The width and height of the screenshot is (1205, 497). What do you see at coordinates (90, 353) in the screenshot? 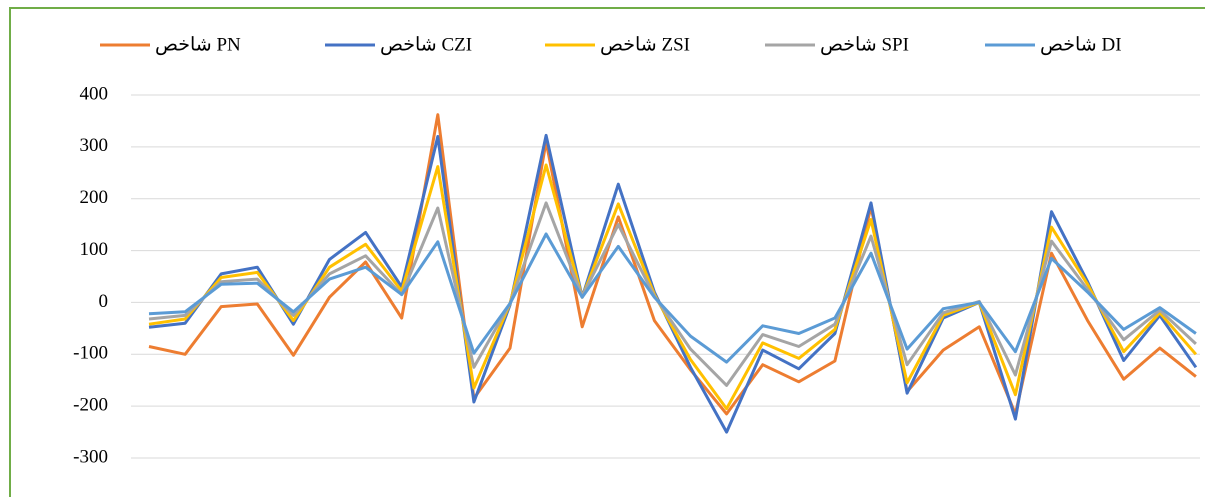
I see `y-tick-label: -100` at bounding box center [90, 353].